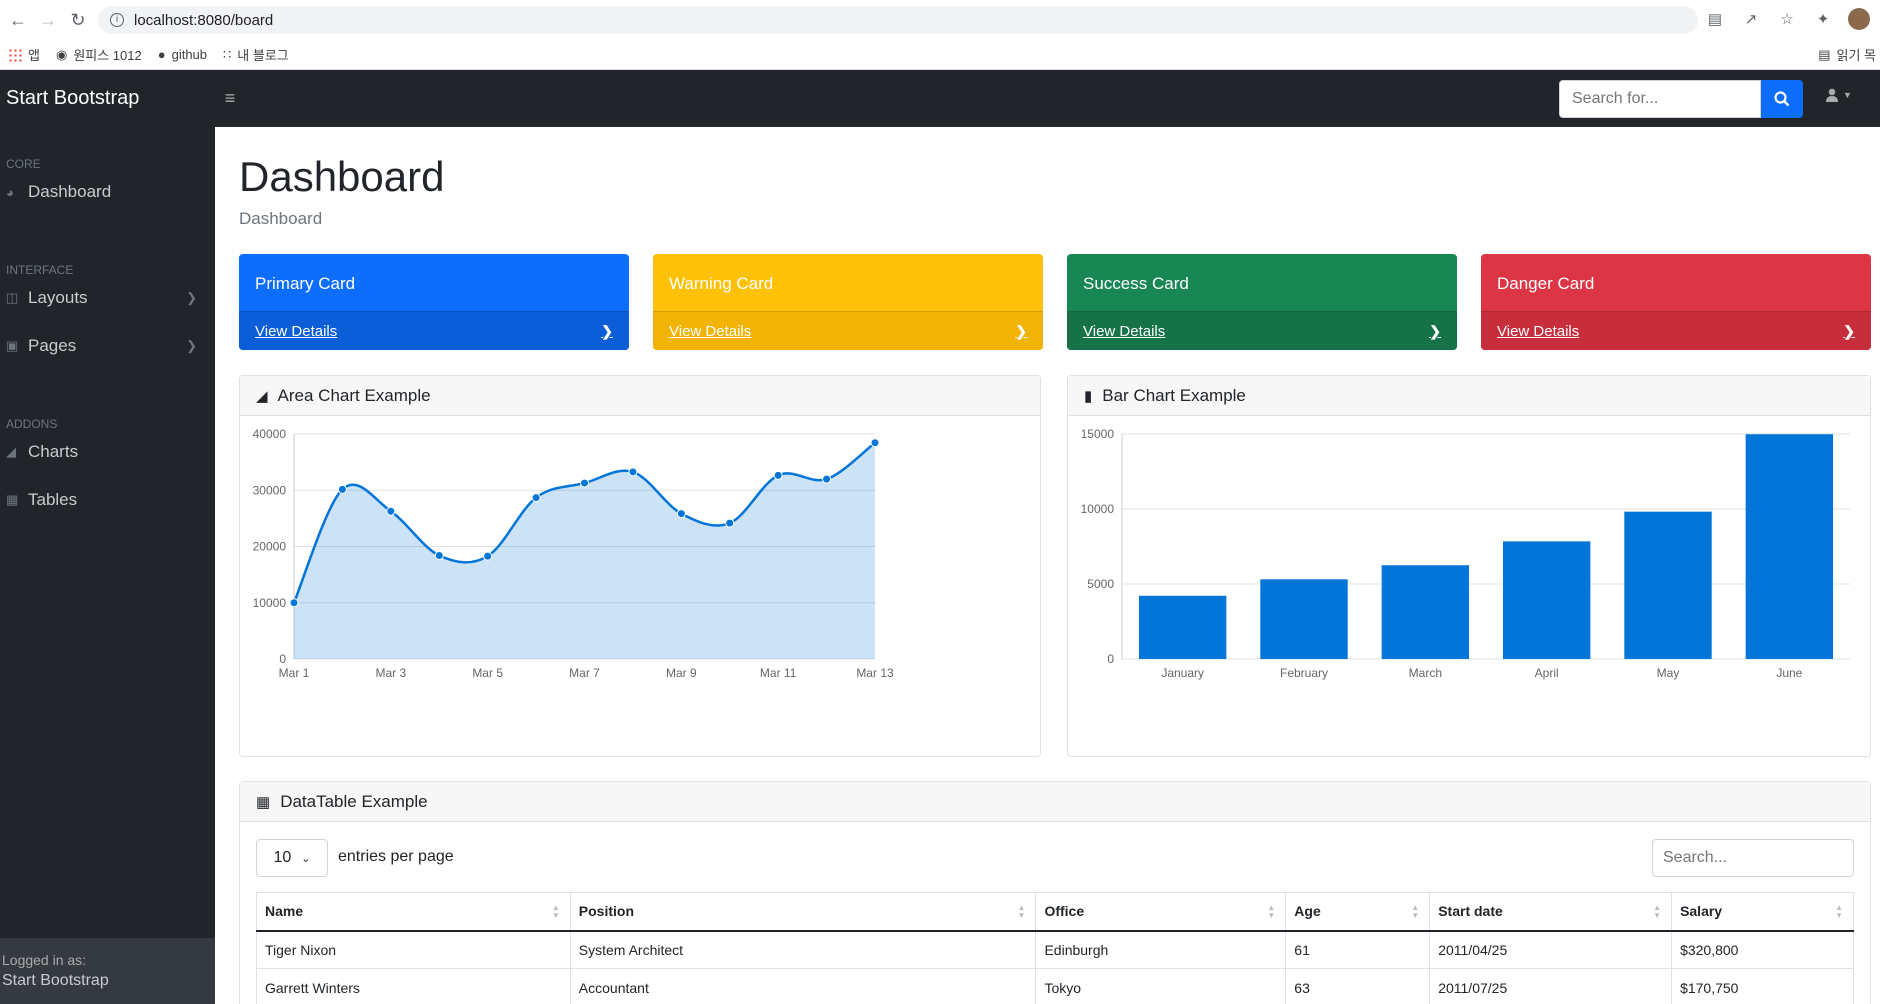 The width and height of the screenshot is (1880, 1004). I want to click on profile-avatar-icon, so click(1859, 19).